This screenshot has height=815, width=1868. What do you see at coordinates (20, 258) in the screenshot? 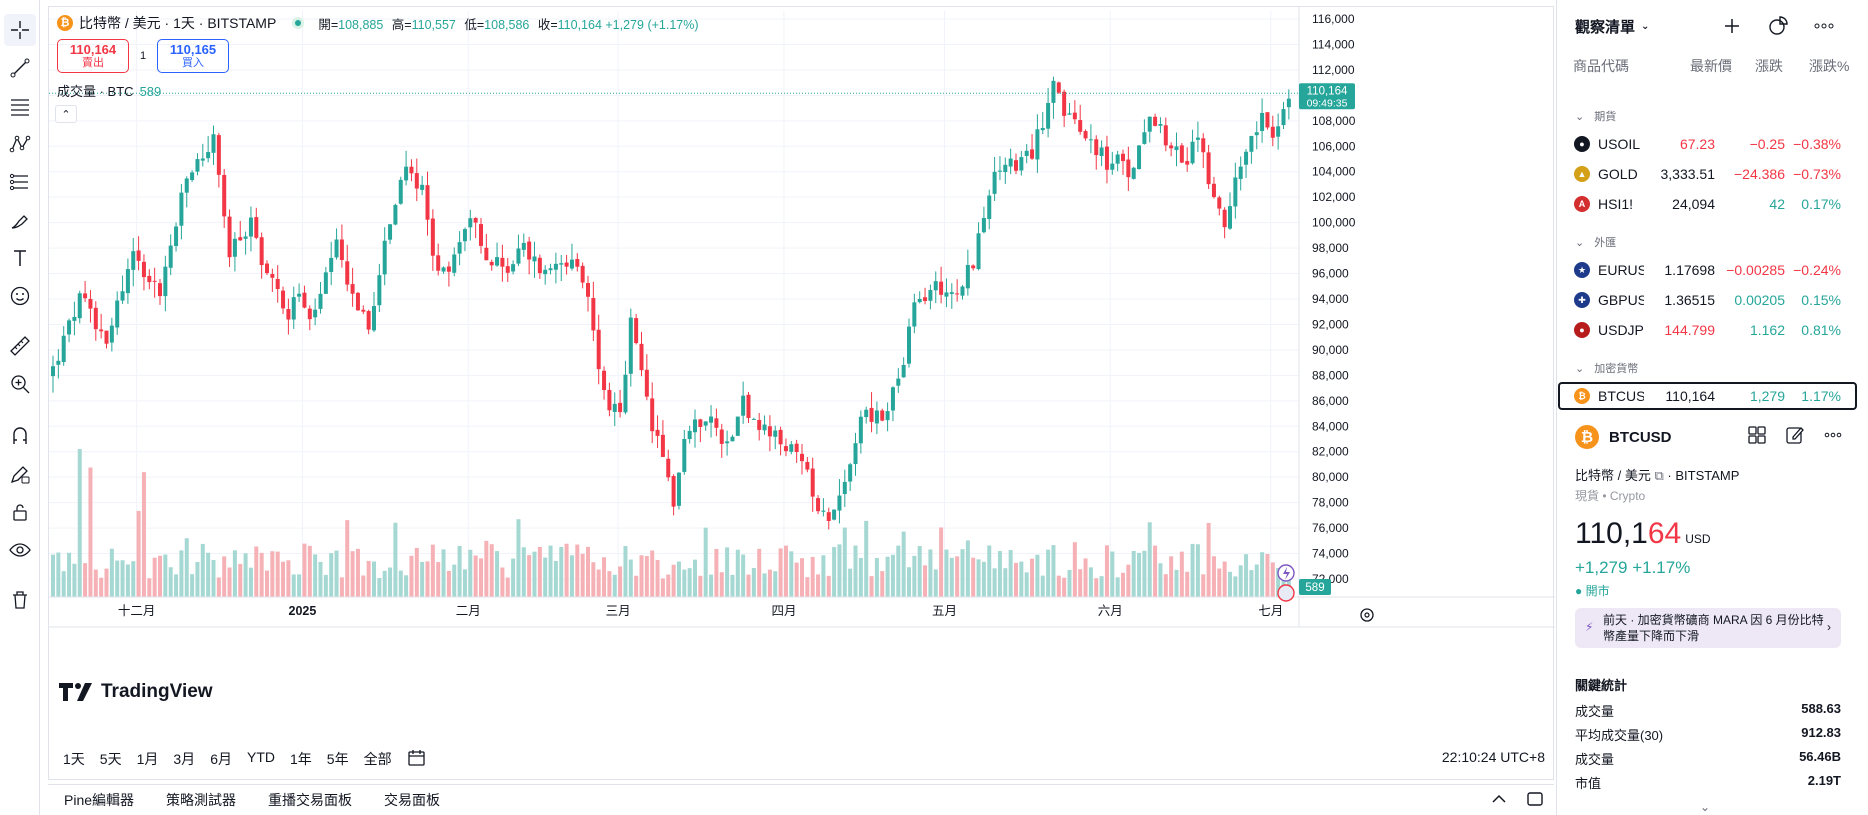
I see `text-icon` at bounding box center [20, 258].